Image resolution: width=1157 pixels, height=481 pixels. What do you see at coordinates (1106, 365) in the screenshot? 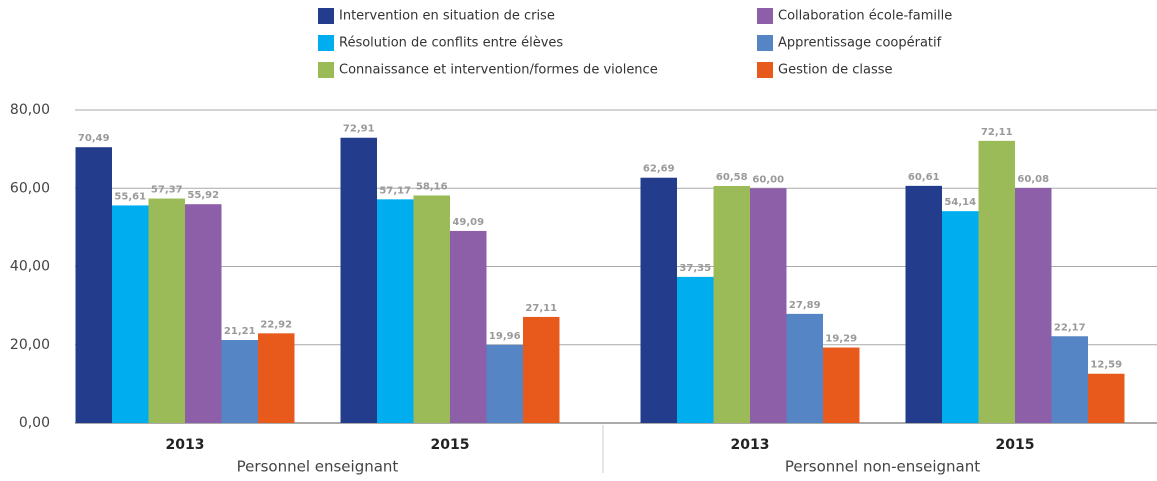
I see `data-label: 12,59` at bounding box center [1106, 365].